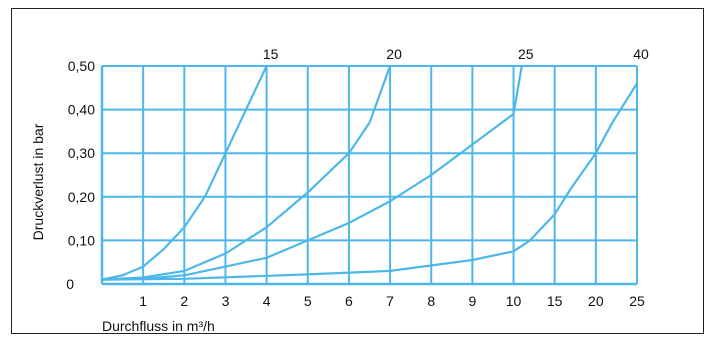 This screenshot has height=340, width=715. What do you see at coordinates (526, 54) in the screenshot?
I see `series-label-25: 25` at bounding box center [526, 54].